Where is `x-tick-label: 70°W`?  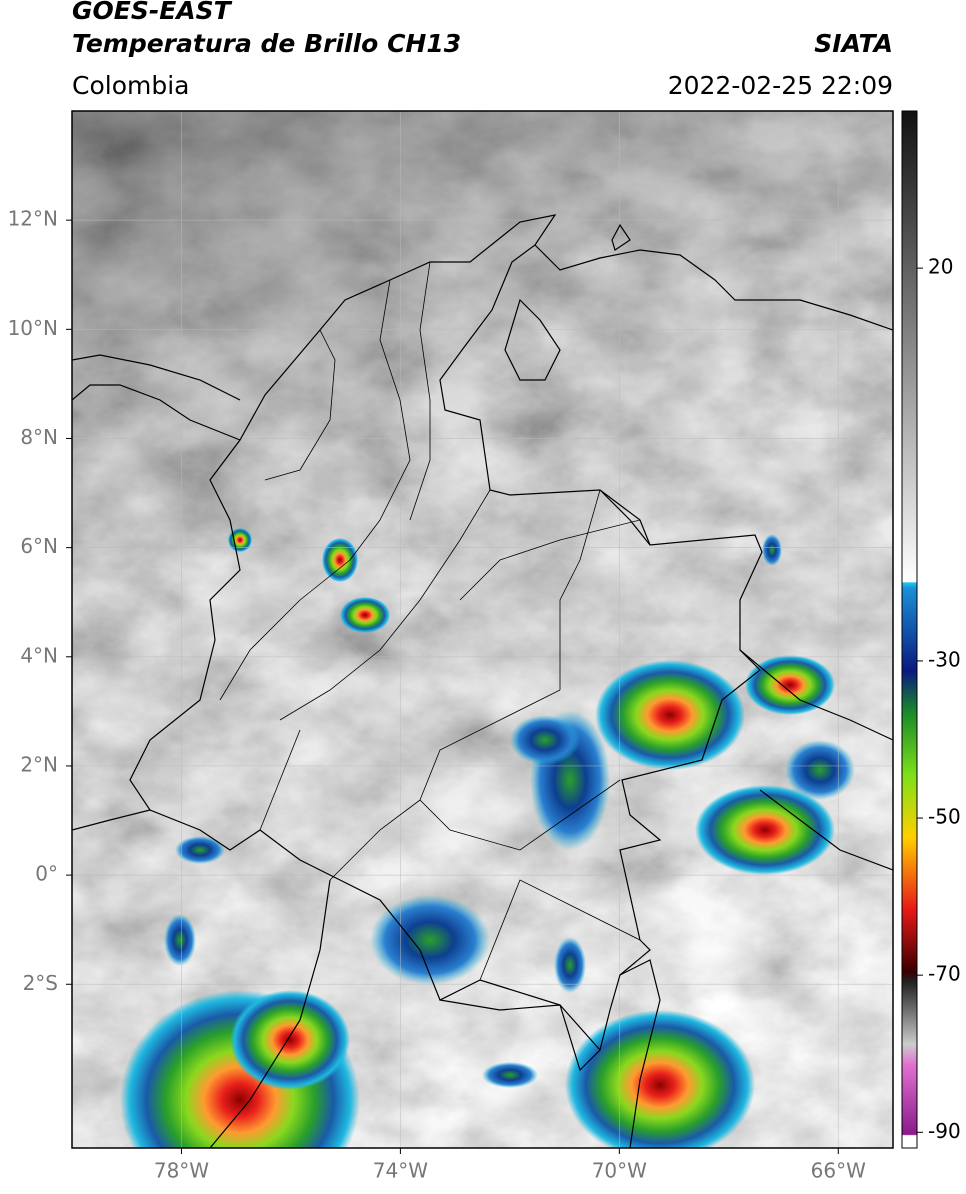
x-tick-label: 70°W is located at coordinates (619, 1171).